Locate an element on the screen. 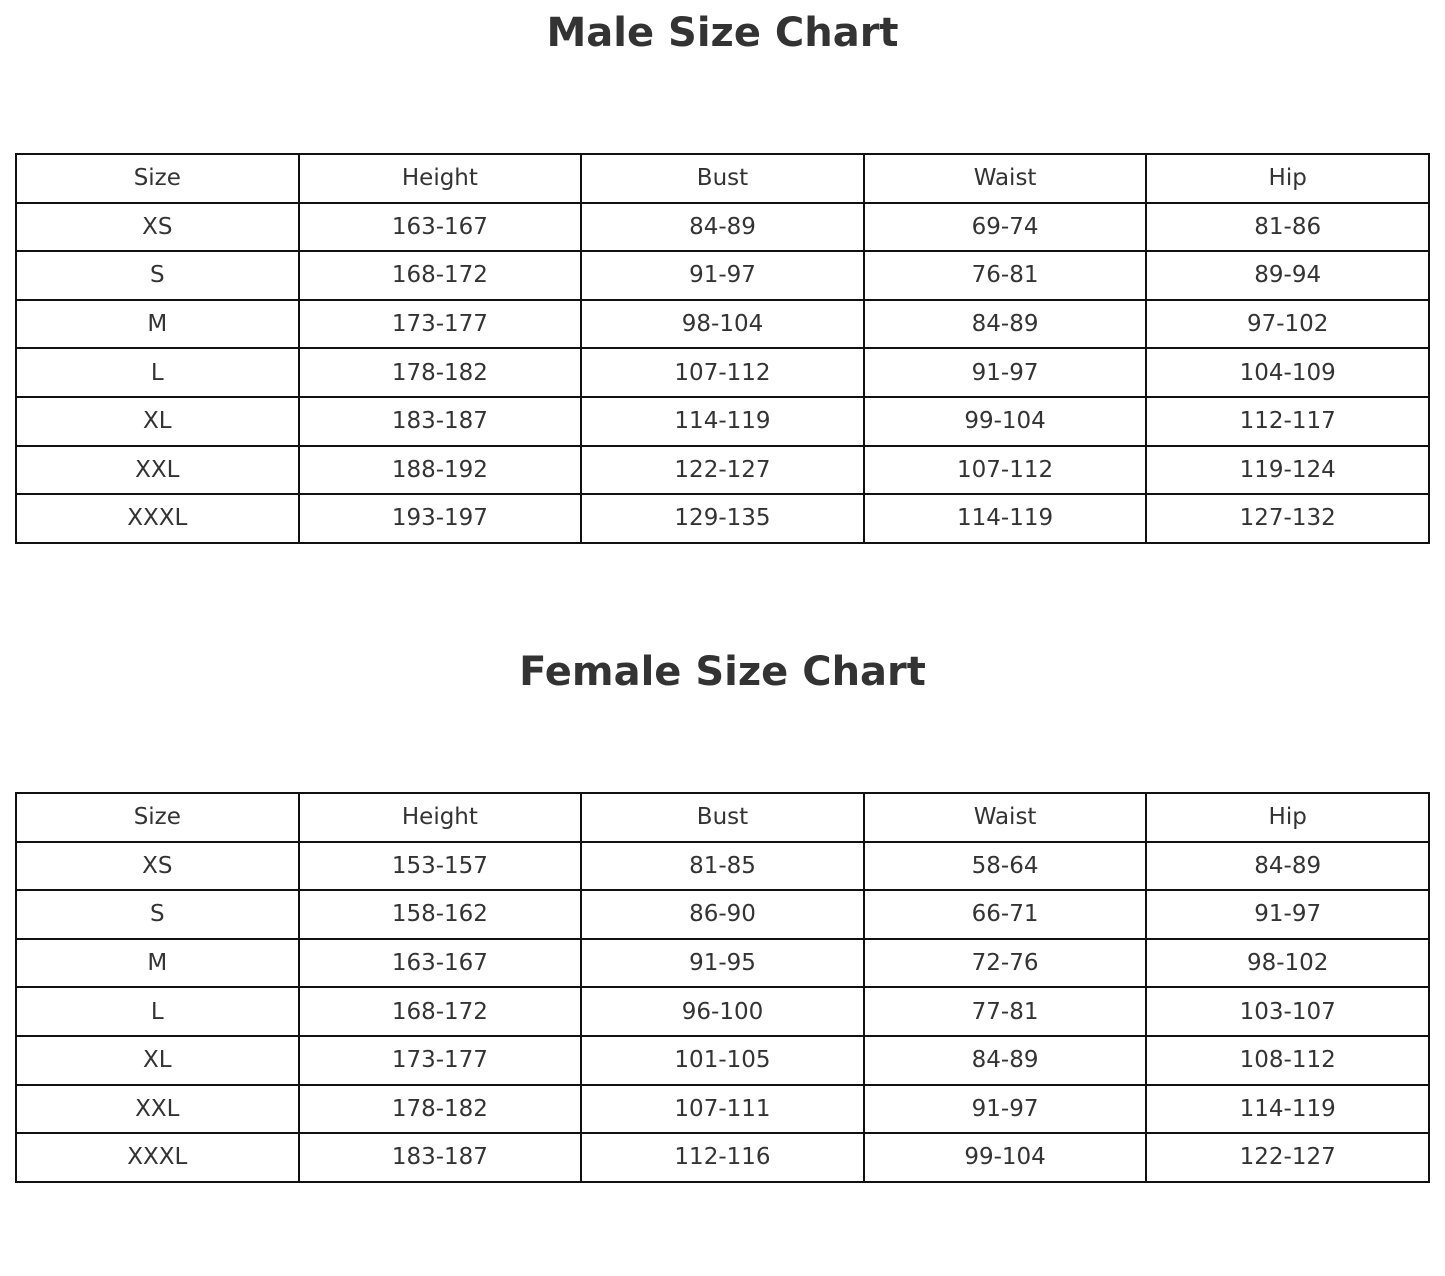  table-row: XS 163-167 84-89 69-74 81-86 is located at coordinates (722, 227).